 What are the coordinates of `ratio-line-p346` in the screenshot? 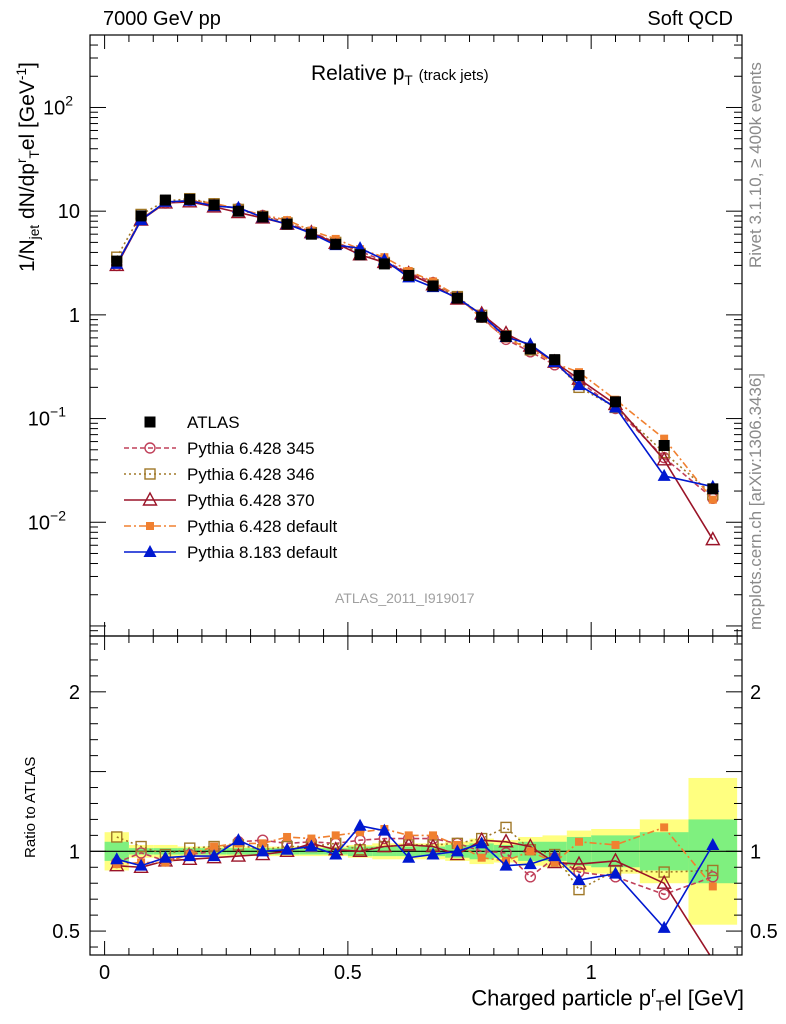 It's located at (414, 858).